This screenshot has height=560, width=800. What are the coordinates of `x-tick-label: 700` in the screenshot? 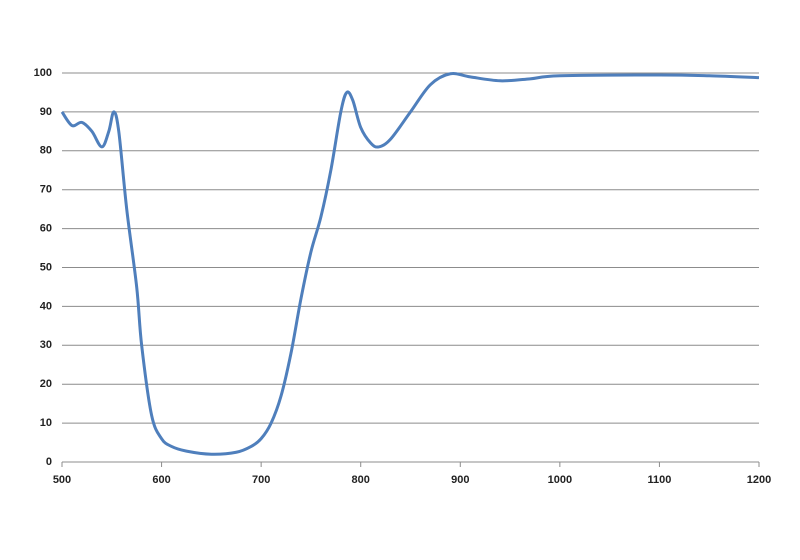 It's located at (261, 480).